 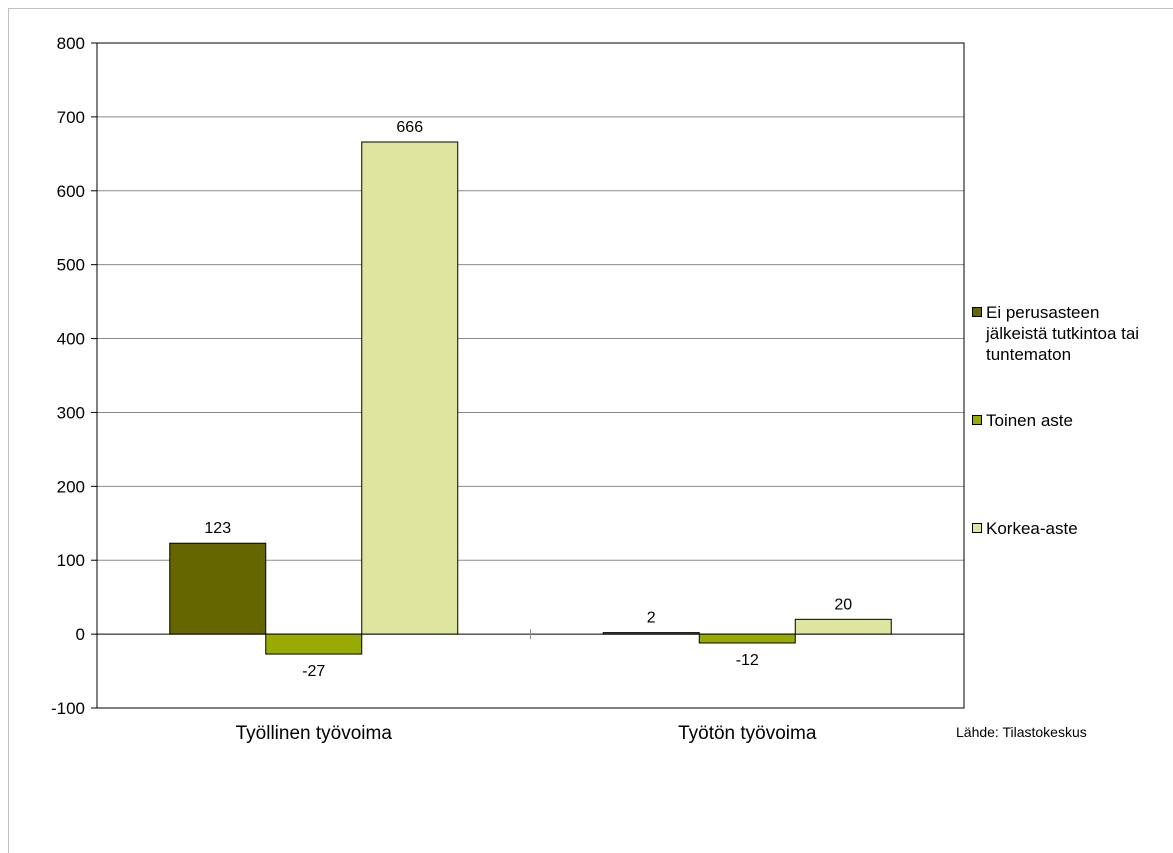 What do you see at coordinates (409, 127) in the screenshot?
I see `bar-data-label: 666` at bounding box center [409, 127].